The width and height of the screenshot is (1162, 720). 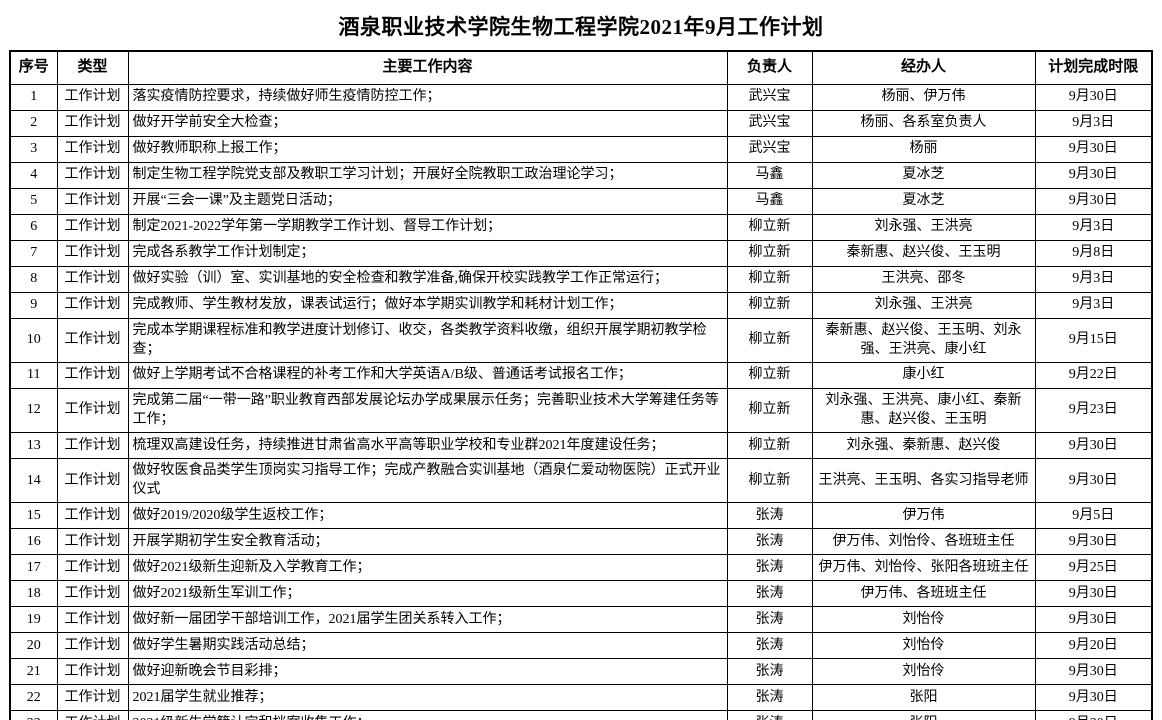 I want to click on table-cell: 开展学期初学生安全教育活动；, so click(x=427, y=542).